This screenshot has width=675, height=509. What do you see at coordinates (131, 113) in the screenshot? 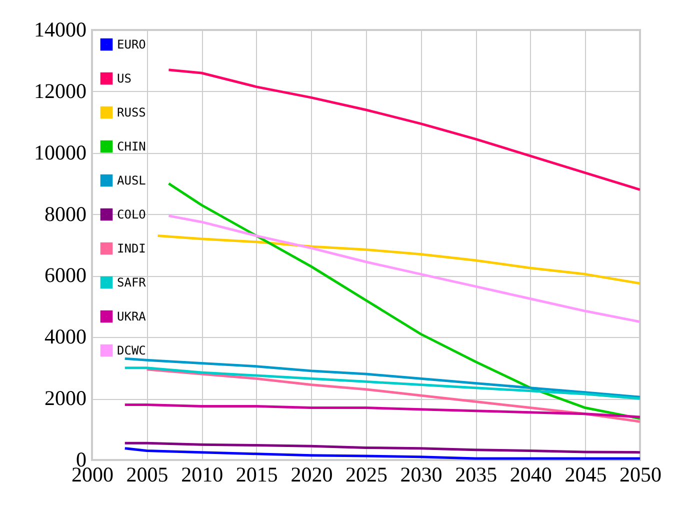
I see `legend-label: RUSS` at bounding box center [131, 113].